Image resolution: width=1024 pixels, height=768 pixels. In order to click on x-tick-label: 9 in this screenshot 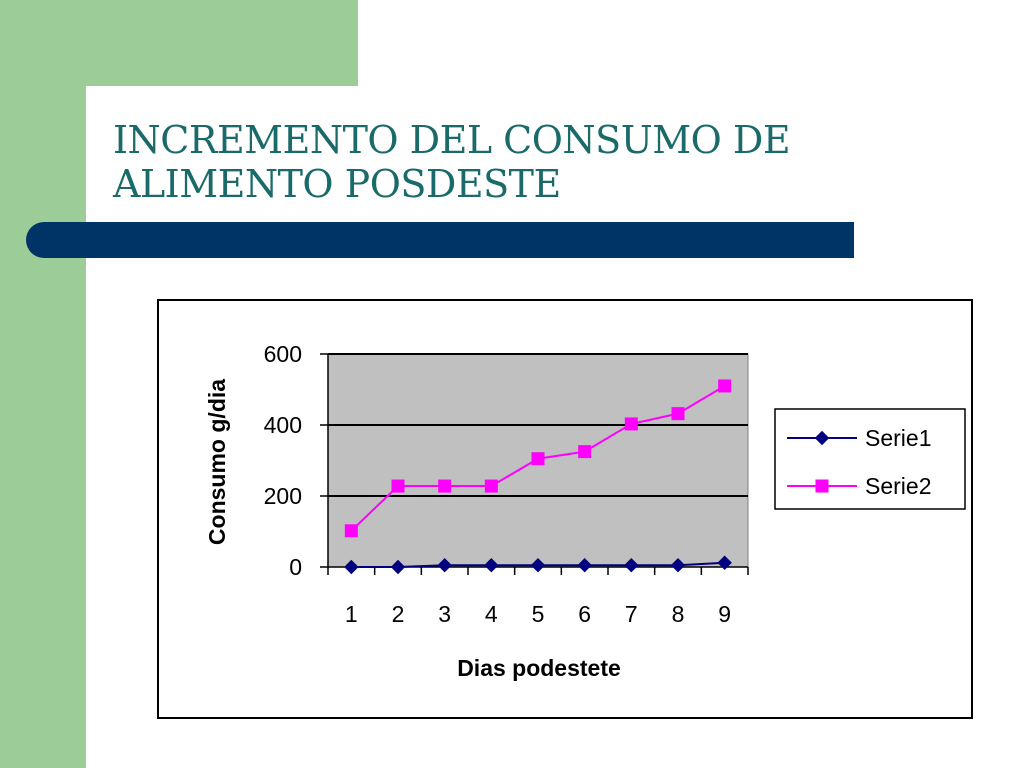, I will do `click(724, 614)`.